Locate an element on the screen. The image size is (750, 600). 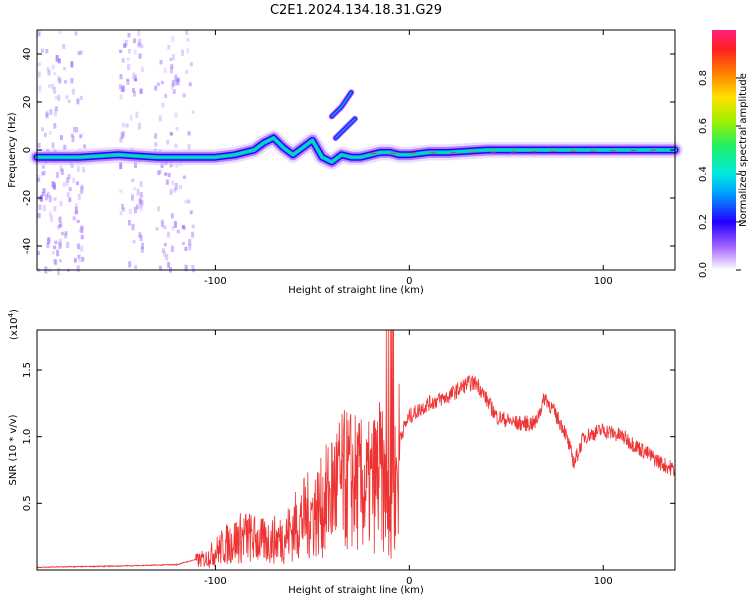
heatmap-ytick-label: 40 is located at coordinates (27, 54).